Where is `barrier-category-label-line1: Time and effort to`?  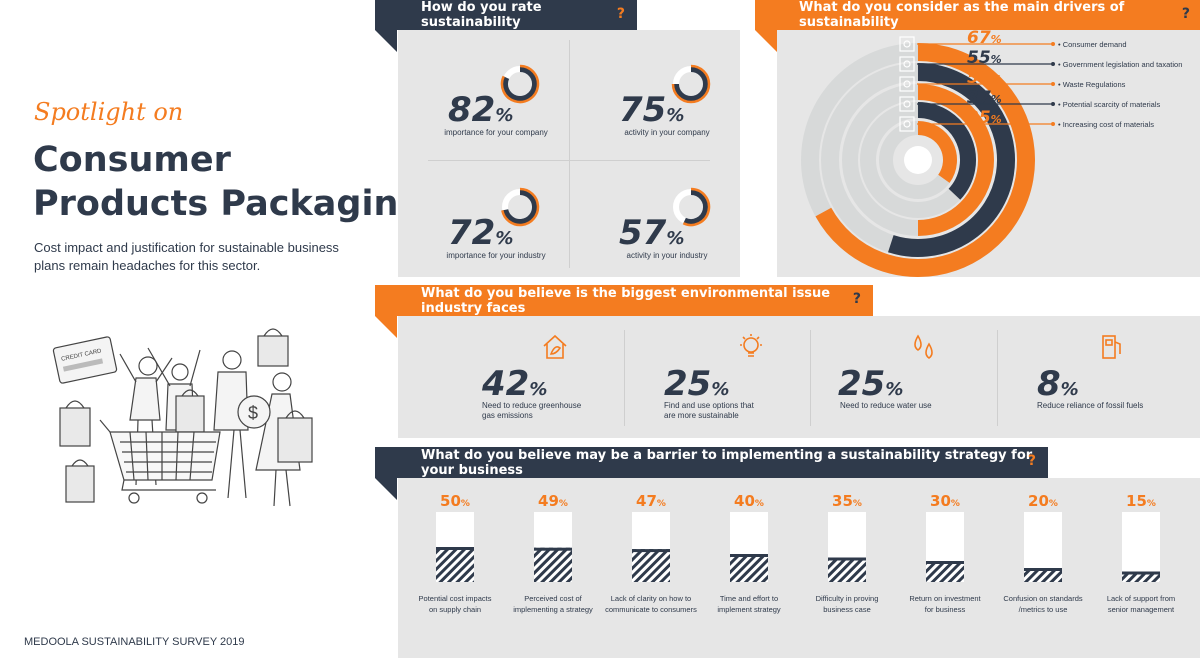
barrier-category-label-line1: Time and effort to is located at coordinates (749, 598).